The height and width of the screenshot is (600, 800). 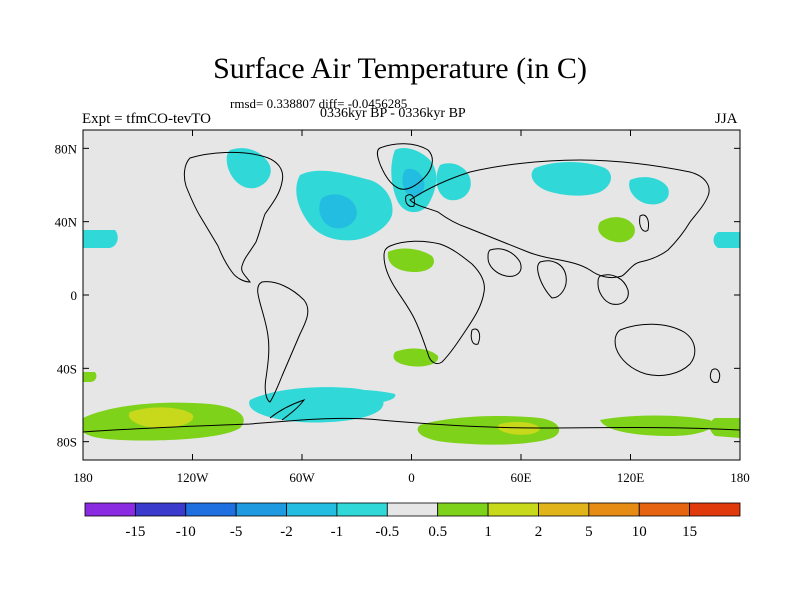 What do you see at coordinates (412, 521) in the screenshot?
I see `color-legend: -15 -10 -5 -2 -1 -0.5 0.5 1 2 5 10 15` at bounding box center [412, 521].